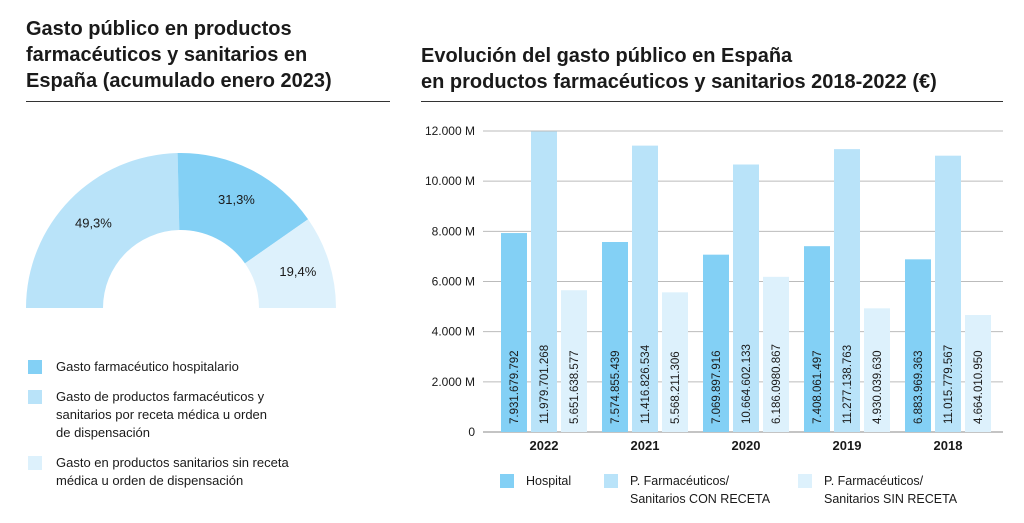 Image resolution: width=1024 pixels, height=523 pixels. I want to click on bar-value-label: 11.416.826.534, so click(646, 384).